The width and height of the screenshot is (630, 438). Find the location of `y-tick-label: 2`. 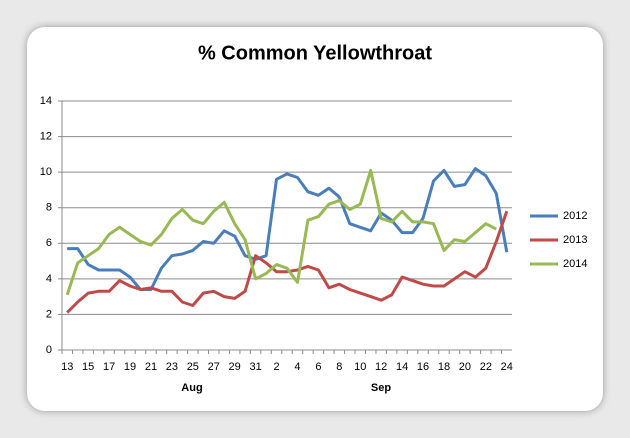

y-tick-label: 2 is located at coordinates (49, 314).